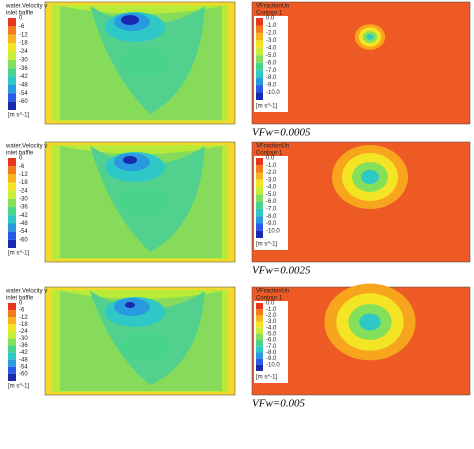  I want to click on fraction-contour, so click(361, 63).